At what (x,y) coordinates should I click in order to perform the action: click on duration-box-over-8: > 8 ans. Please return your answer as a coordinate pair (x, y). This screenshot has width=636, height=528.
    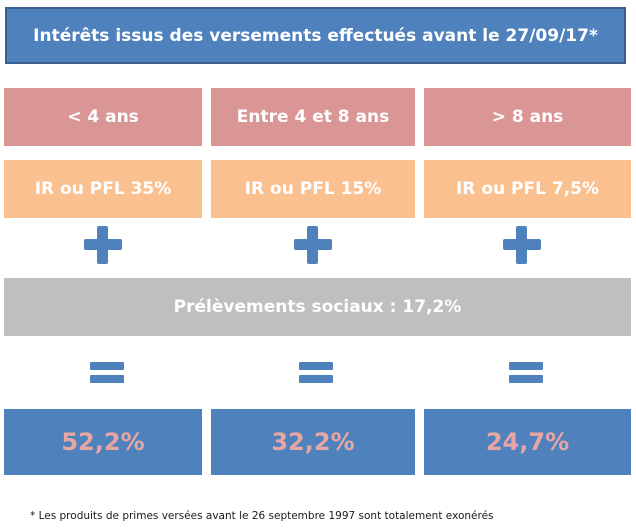
    Looking at the image, I should click on (527, 117).